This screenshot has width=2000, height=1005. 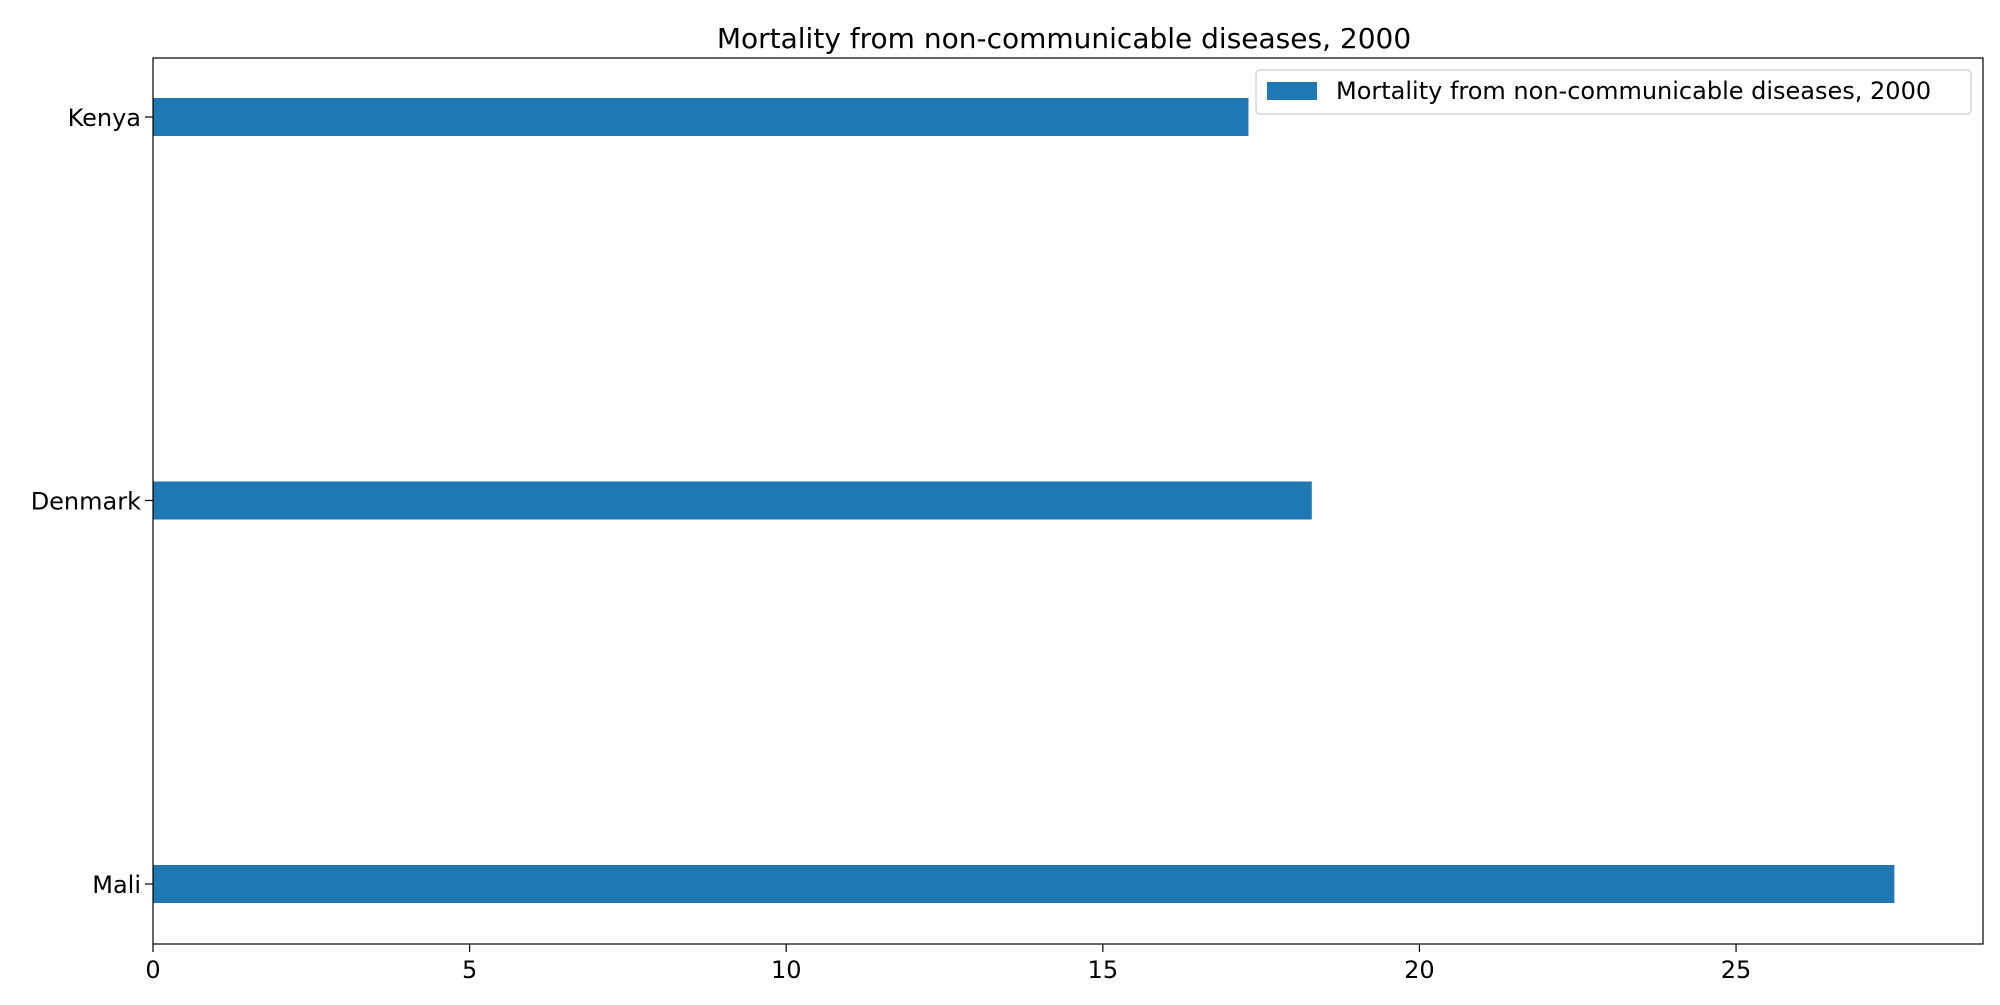 I want to click on x-axis: 0 5 10 15 20 25, so click(x=948, y=964).